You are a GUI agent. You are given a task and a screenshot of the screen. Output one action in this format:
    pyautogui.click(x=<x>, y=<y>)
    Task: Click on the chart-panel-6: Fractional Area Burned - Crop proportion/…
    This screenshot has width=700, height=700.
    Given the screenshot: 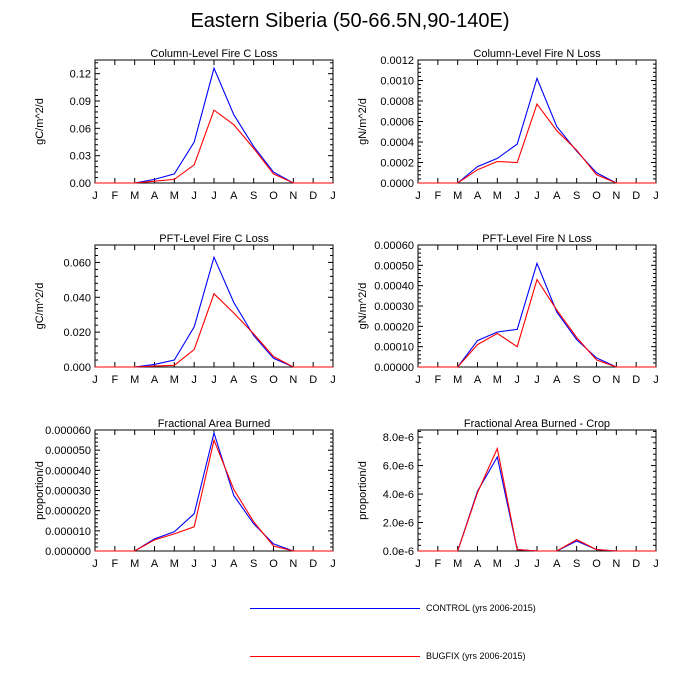 What is the action you would take?
    pyautogui.click(x=508, y=494)
    